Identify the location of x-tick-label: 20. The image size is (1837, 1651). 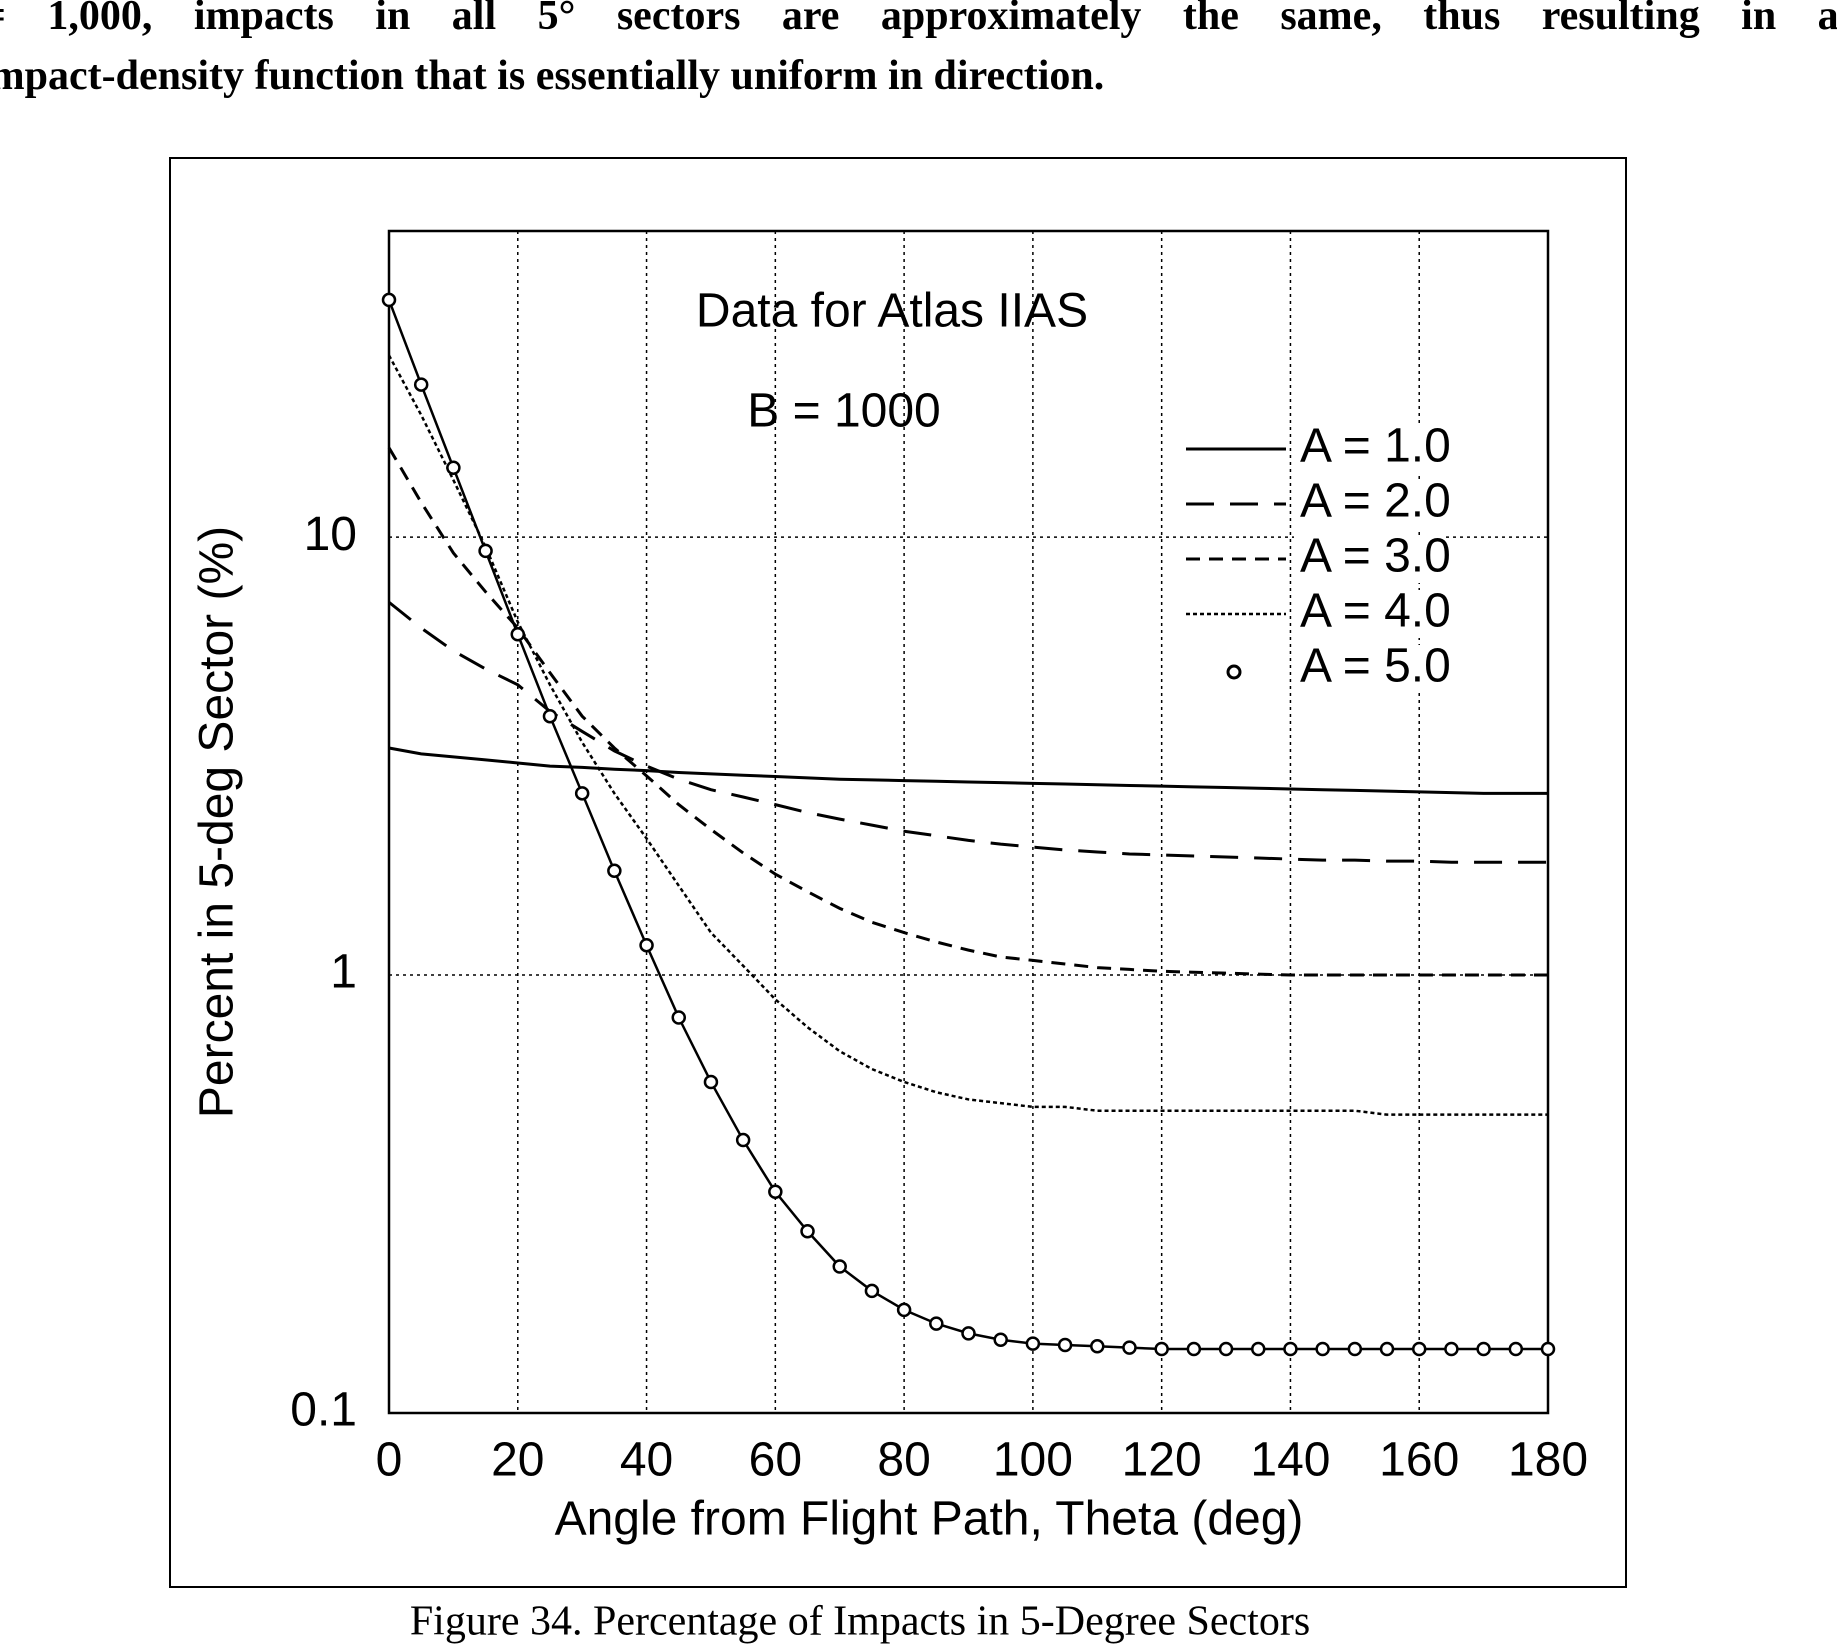
(517, 1460).